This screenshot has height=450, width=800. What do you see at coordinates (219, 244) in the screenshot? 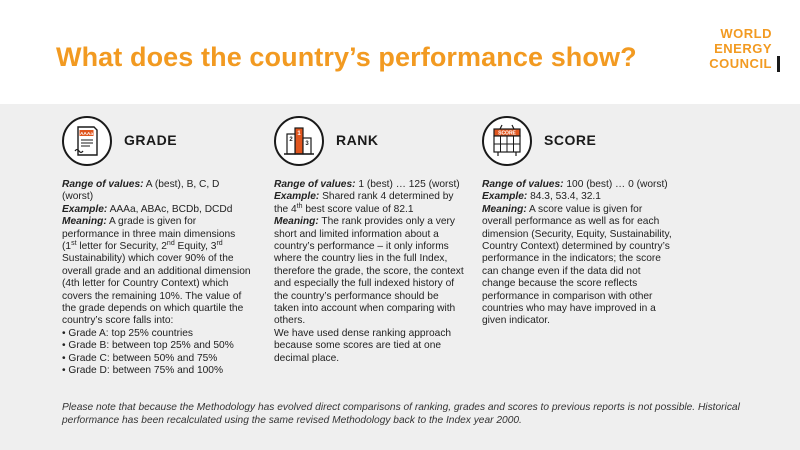
I see `sup-rd: rd` at bounding box center [219, 244].